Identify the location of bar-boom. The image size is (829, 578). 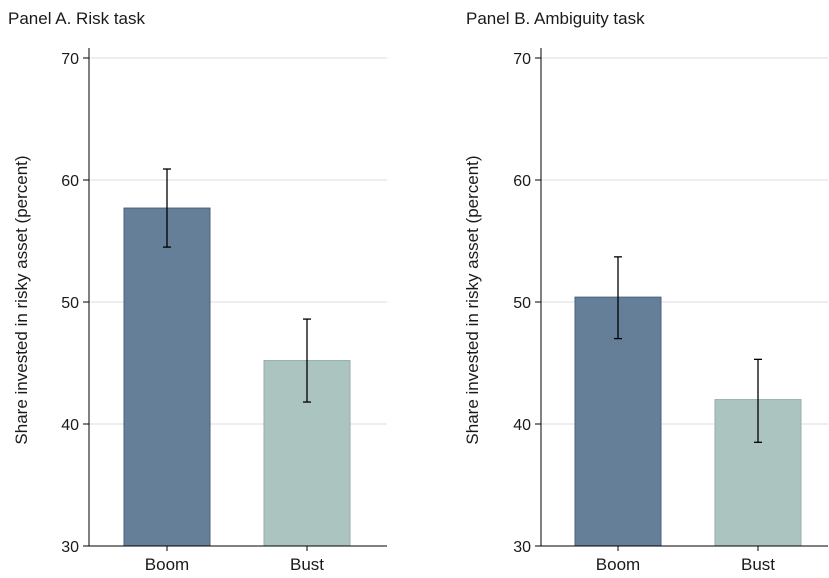
(167, 377).